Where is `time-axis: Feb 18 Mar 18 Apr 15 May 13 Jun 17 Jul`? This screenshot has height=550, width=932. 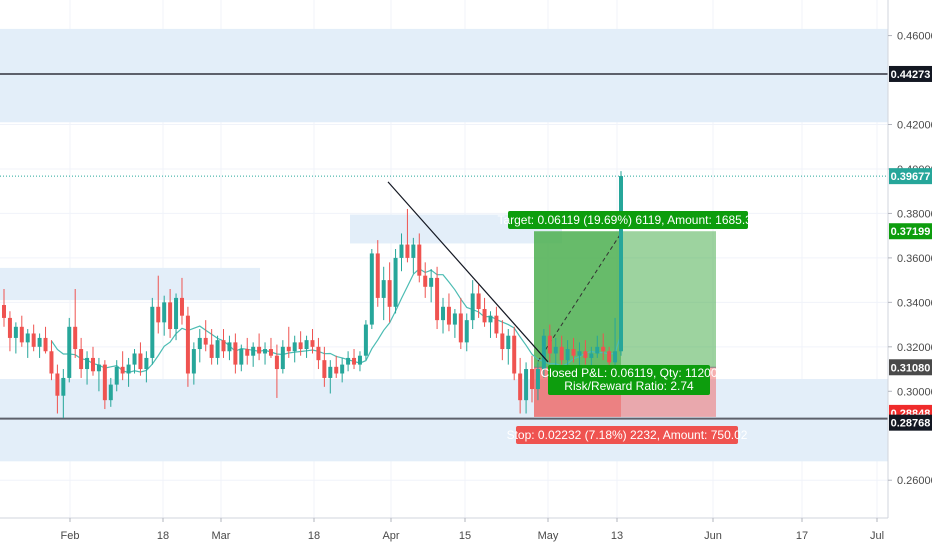 time-axis: Feb 18 Mar 18 Apr 15 May 13 Jun 17 Jul is located at coordinates (473, 530).